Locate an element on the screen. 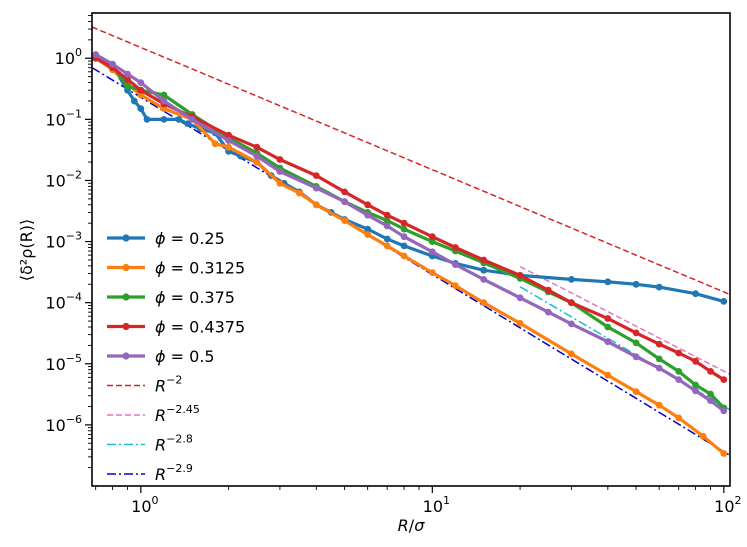 This screenshot has height=547, width=747. legend-ref-label-0: R−2 is located at coordinates (168, 385).